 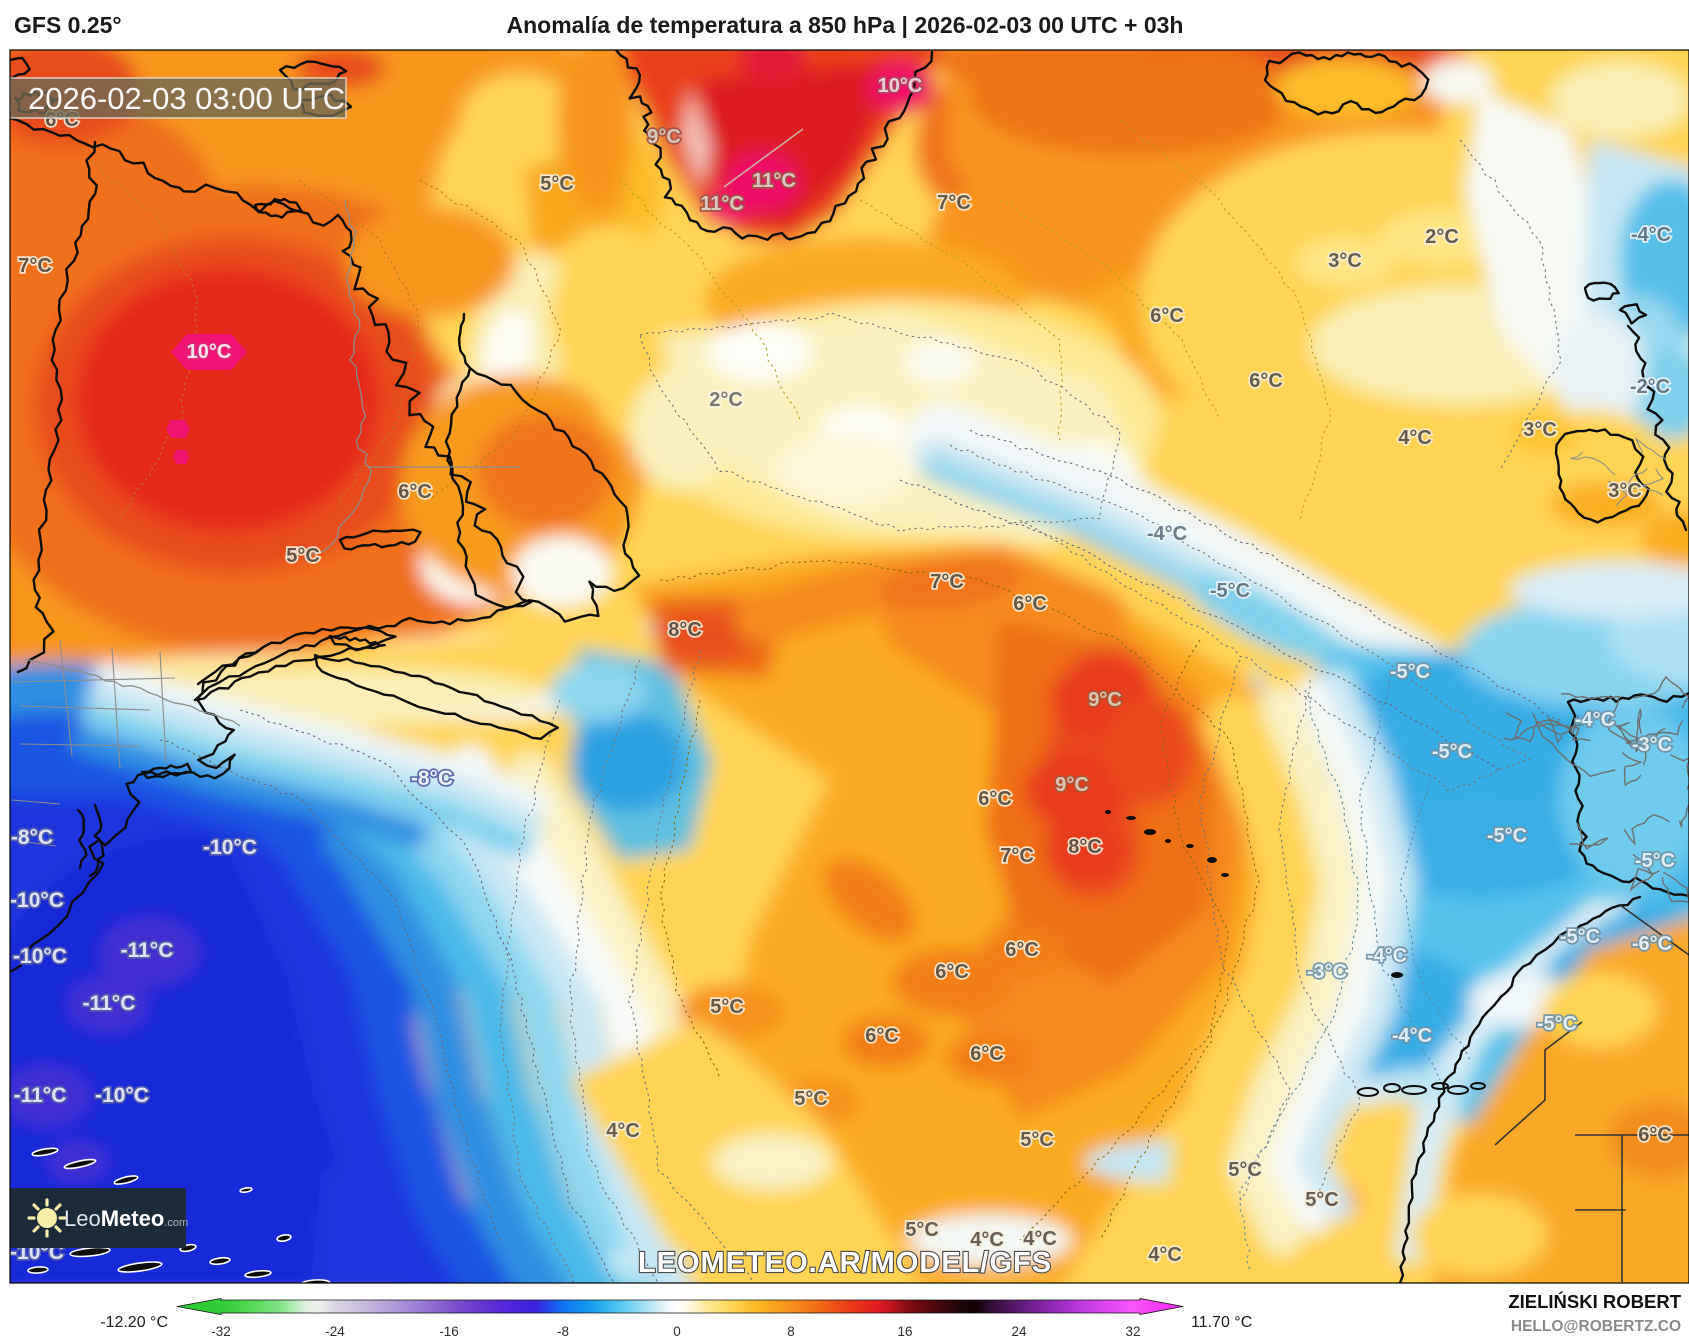 I want to click on svg-text: HELLO@ROBERTZ.CO, so click(x=1596, y=1326).